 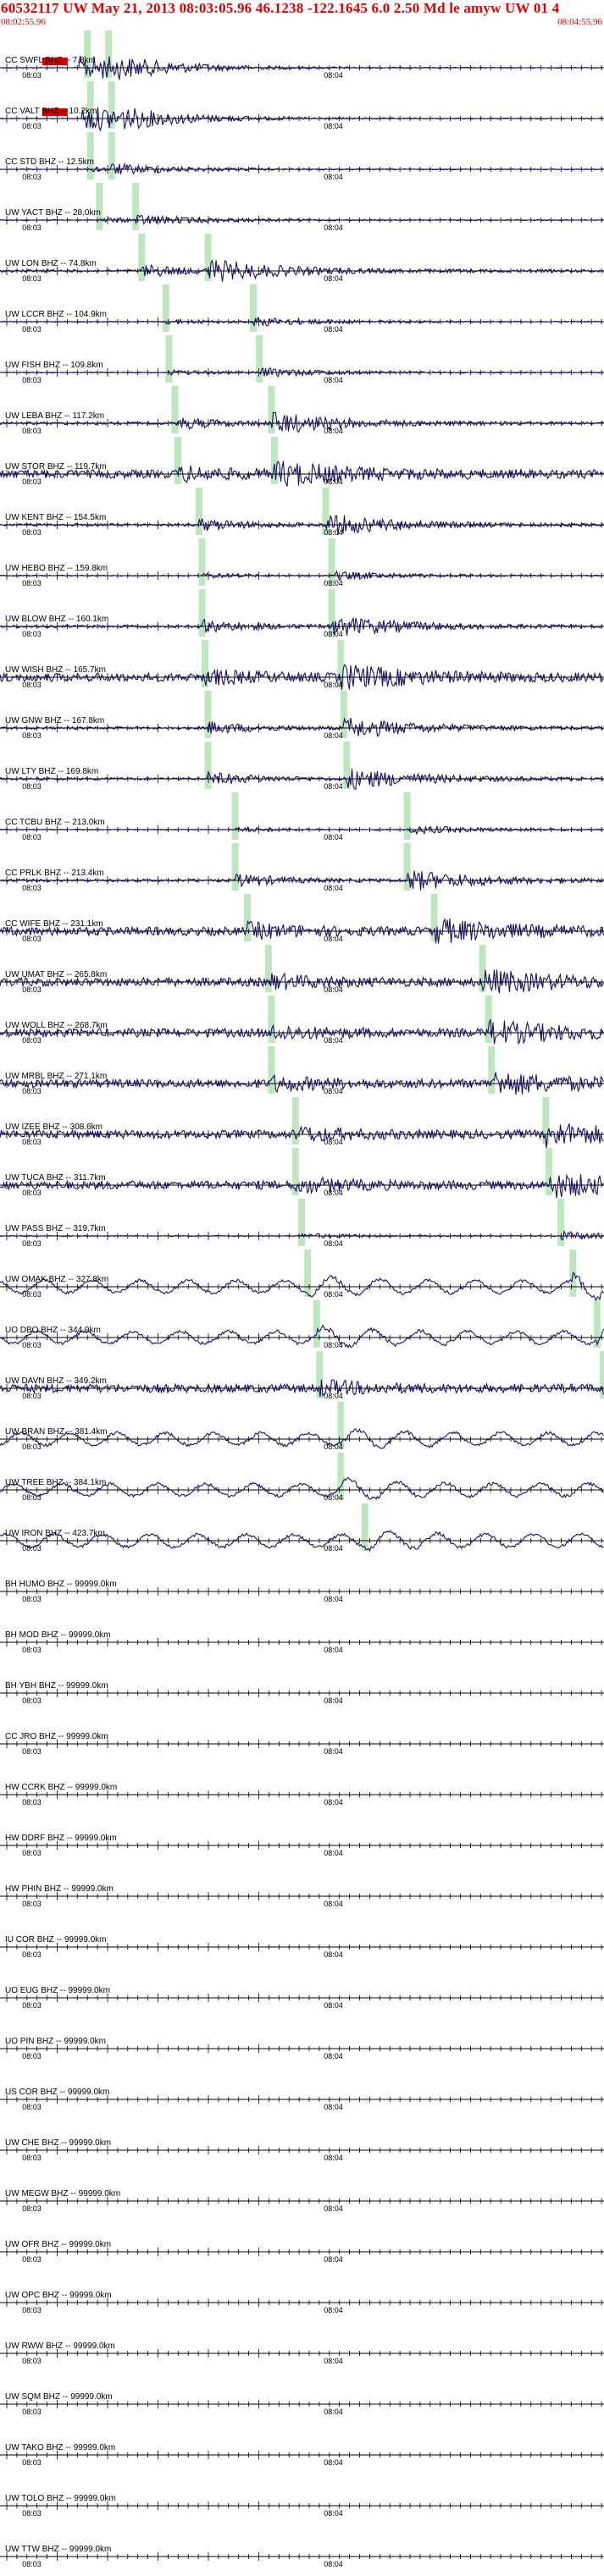 I want to click on station-label: UW WOLL BHZ -- 268.7km, so click(x=56, y=1025).